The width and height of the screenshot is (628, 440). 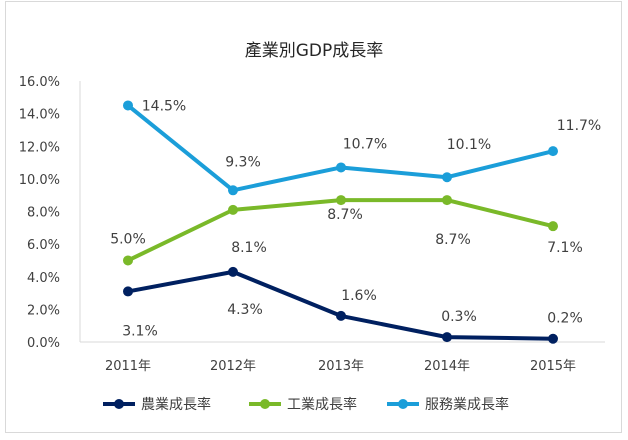 What do you see at coordinates (39, 82) in the screenshot?
I see `y-tick-label: 16.0%` at bounding box center [39, 82].